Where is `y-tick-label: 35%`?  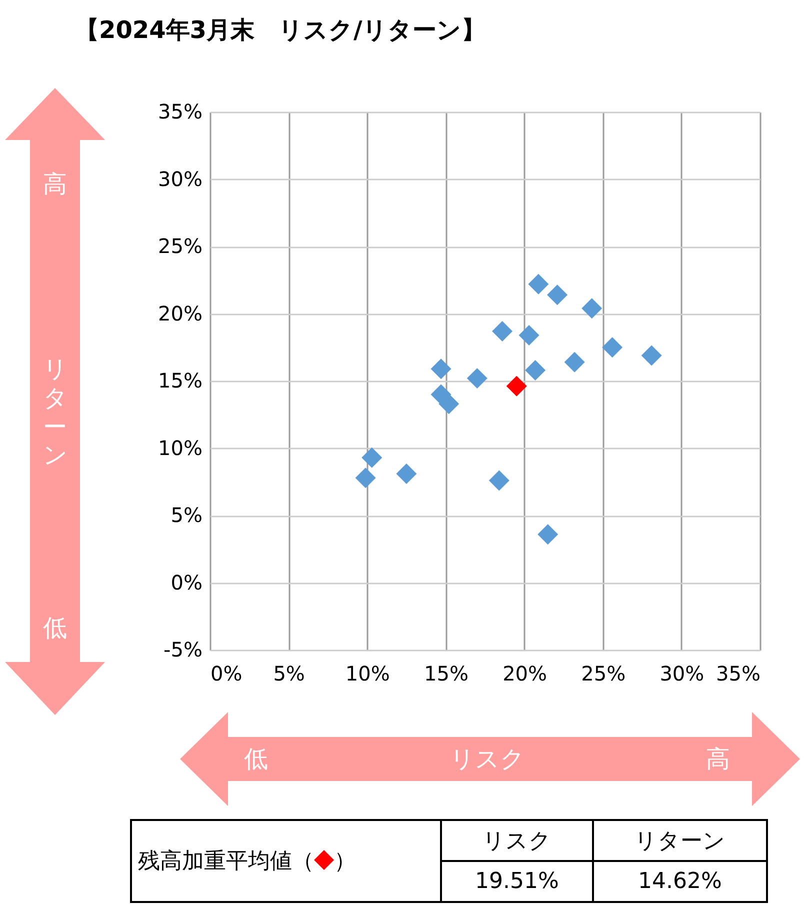 y-tick-label: 35% is located at coordinates (180, 112).